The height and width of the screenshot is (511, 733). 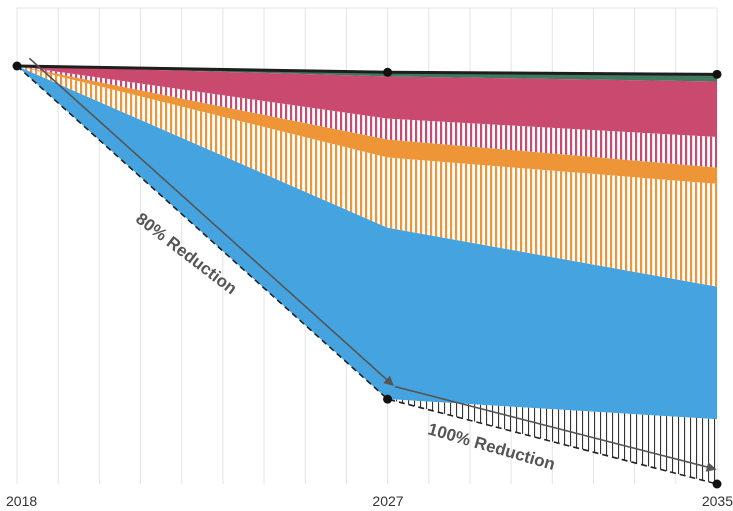 I want to click on point-top-2027, so click(x=388, y=72).